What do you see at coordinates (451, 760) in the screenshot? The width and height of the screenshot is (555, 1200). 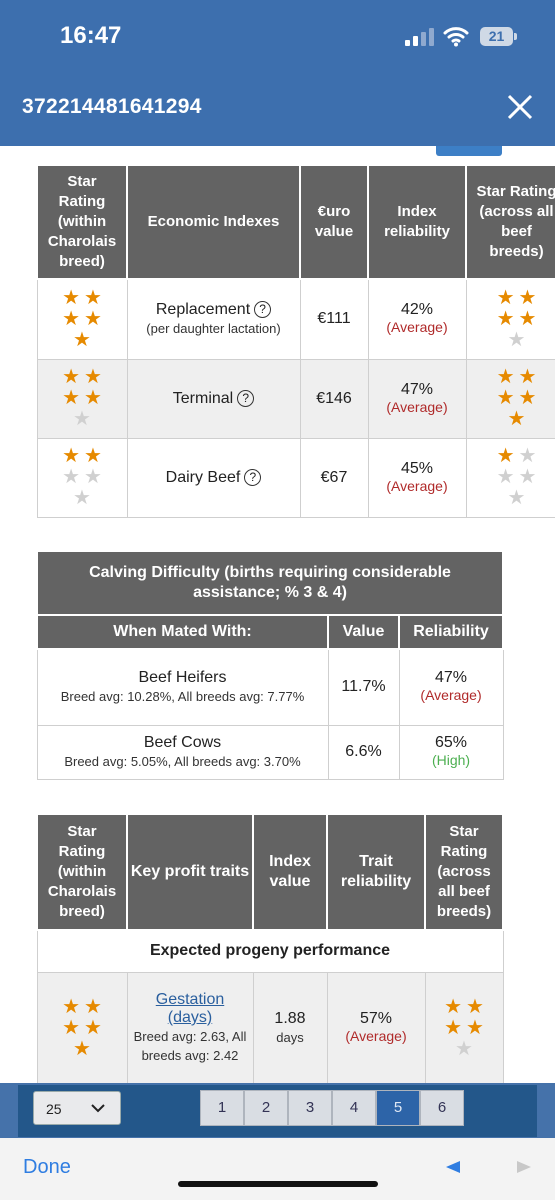 I see `reliability-label: (High)` at bounding box center [451, 760].